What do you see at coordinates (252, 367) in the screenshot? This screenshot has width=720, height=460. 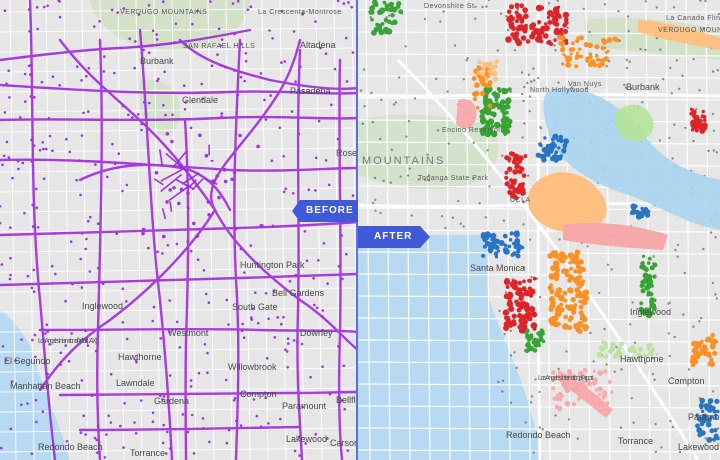 I see `place-label: Willowbrook` at bounding box center [252, 367].